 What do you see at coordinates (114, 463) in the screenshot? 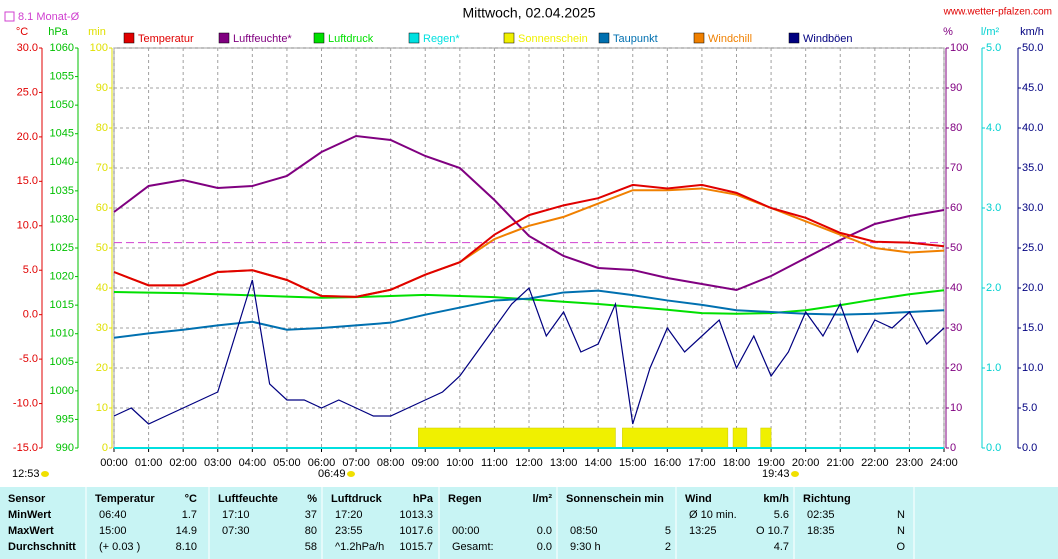
I see `x-tick-label: 00:00` at bounding box center [114, 463].